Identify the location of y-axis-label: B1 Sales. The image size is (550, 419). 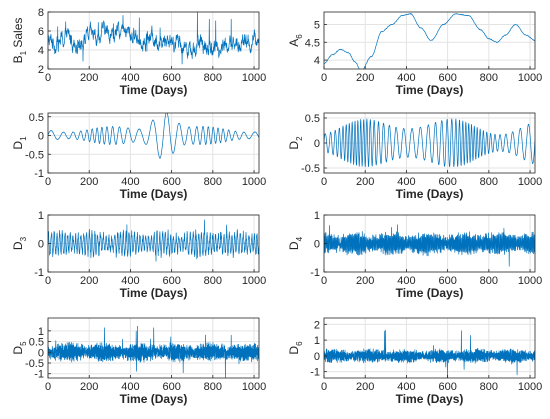
(19, 41).